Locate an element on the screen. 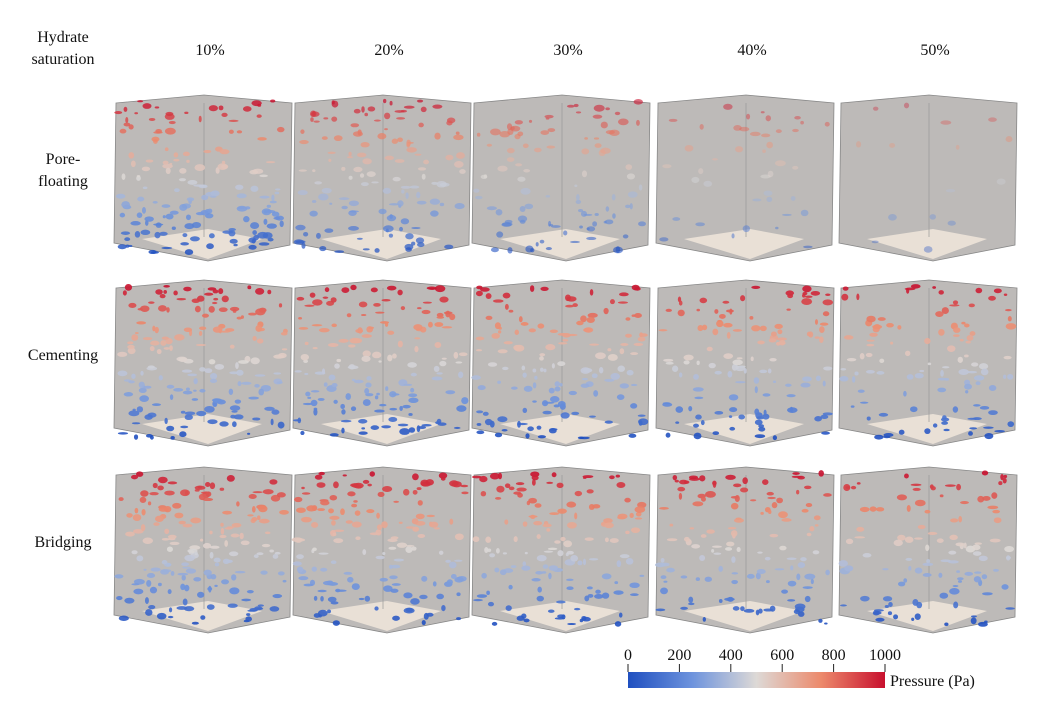 This screenshot has width=1050, height=713. column-label: 40% is located at coordinates (751, 50).